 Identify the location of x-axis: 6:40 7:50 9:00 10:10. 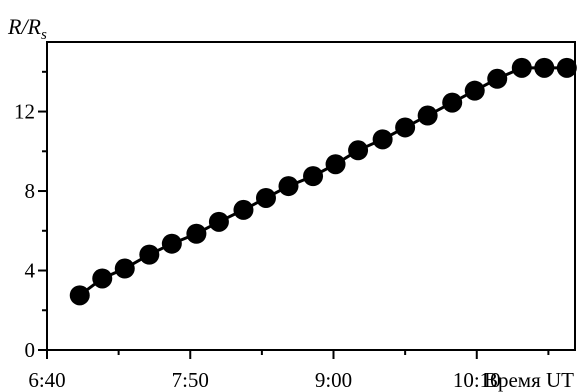
(289, 371).